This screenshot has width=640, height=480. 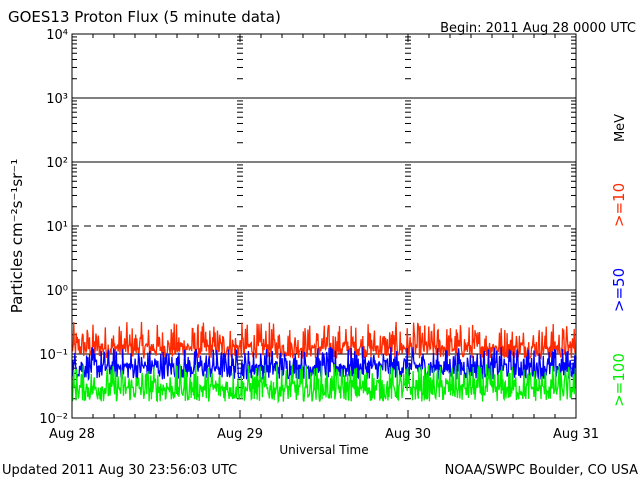 I want to click on series-group, so click(x=324, y=362).